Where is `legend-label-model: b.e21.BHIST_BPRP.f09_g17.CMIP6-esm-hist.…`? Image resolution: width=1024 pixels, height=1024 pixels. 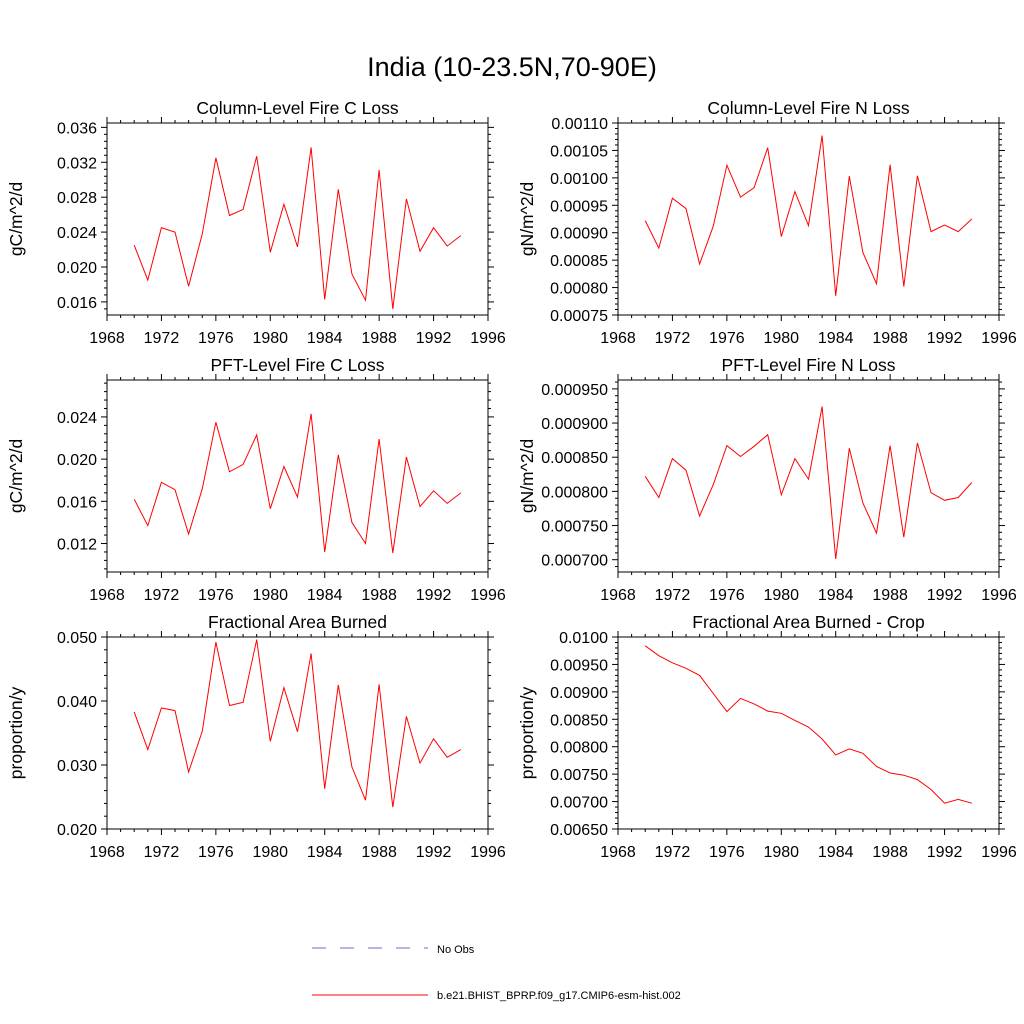
legend-label-model: b.e21.BHIST_BPRP.f09_g17.CMIP6-esm-hist.… is located at coordinates (559, 996).